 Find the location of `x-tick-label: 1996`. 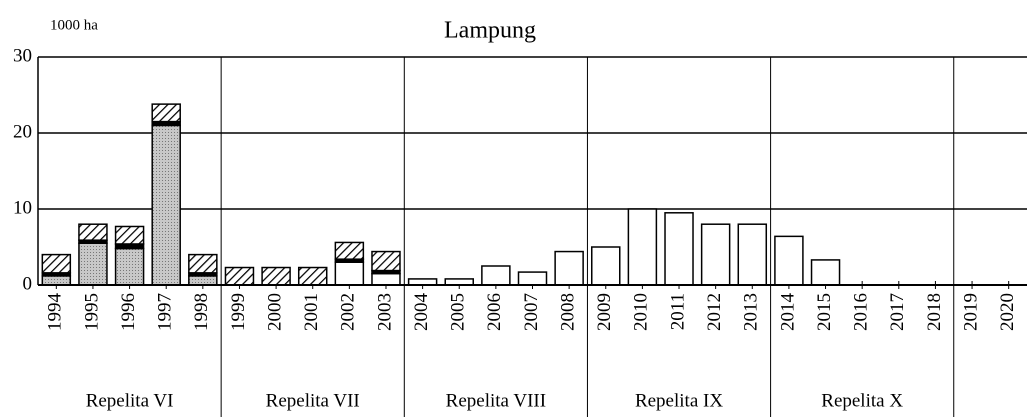

x-tick-label: 1996 is located at coordinates (128, 312).